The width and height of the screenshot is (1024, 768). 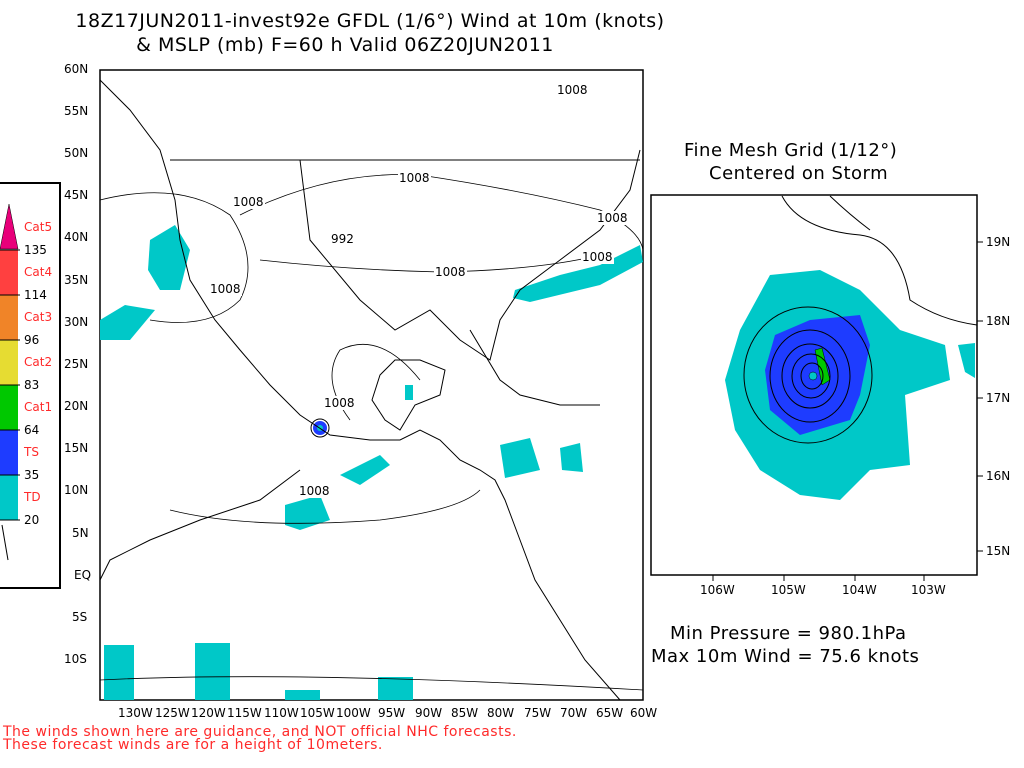 I want to click on legend-cat1: Cat1, so click(x=38, y=407).